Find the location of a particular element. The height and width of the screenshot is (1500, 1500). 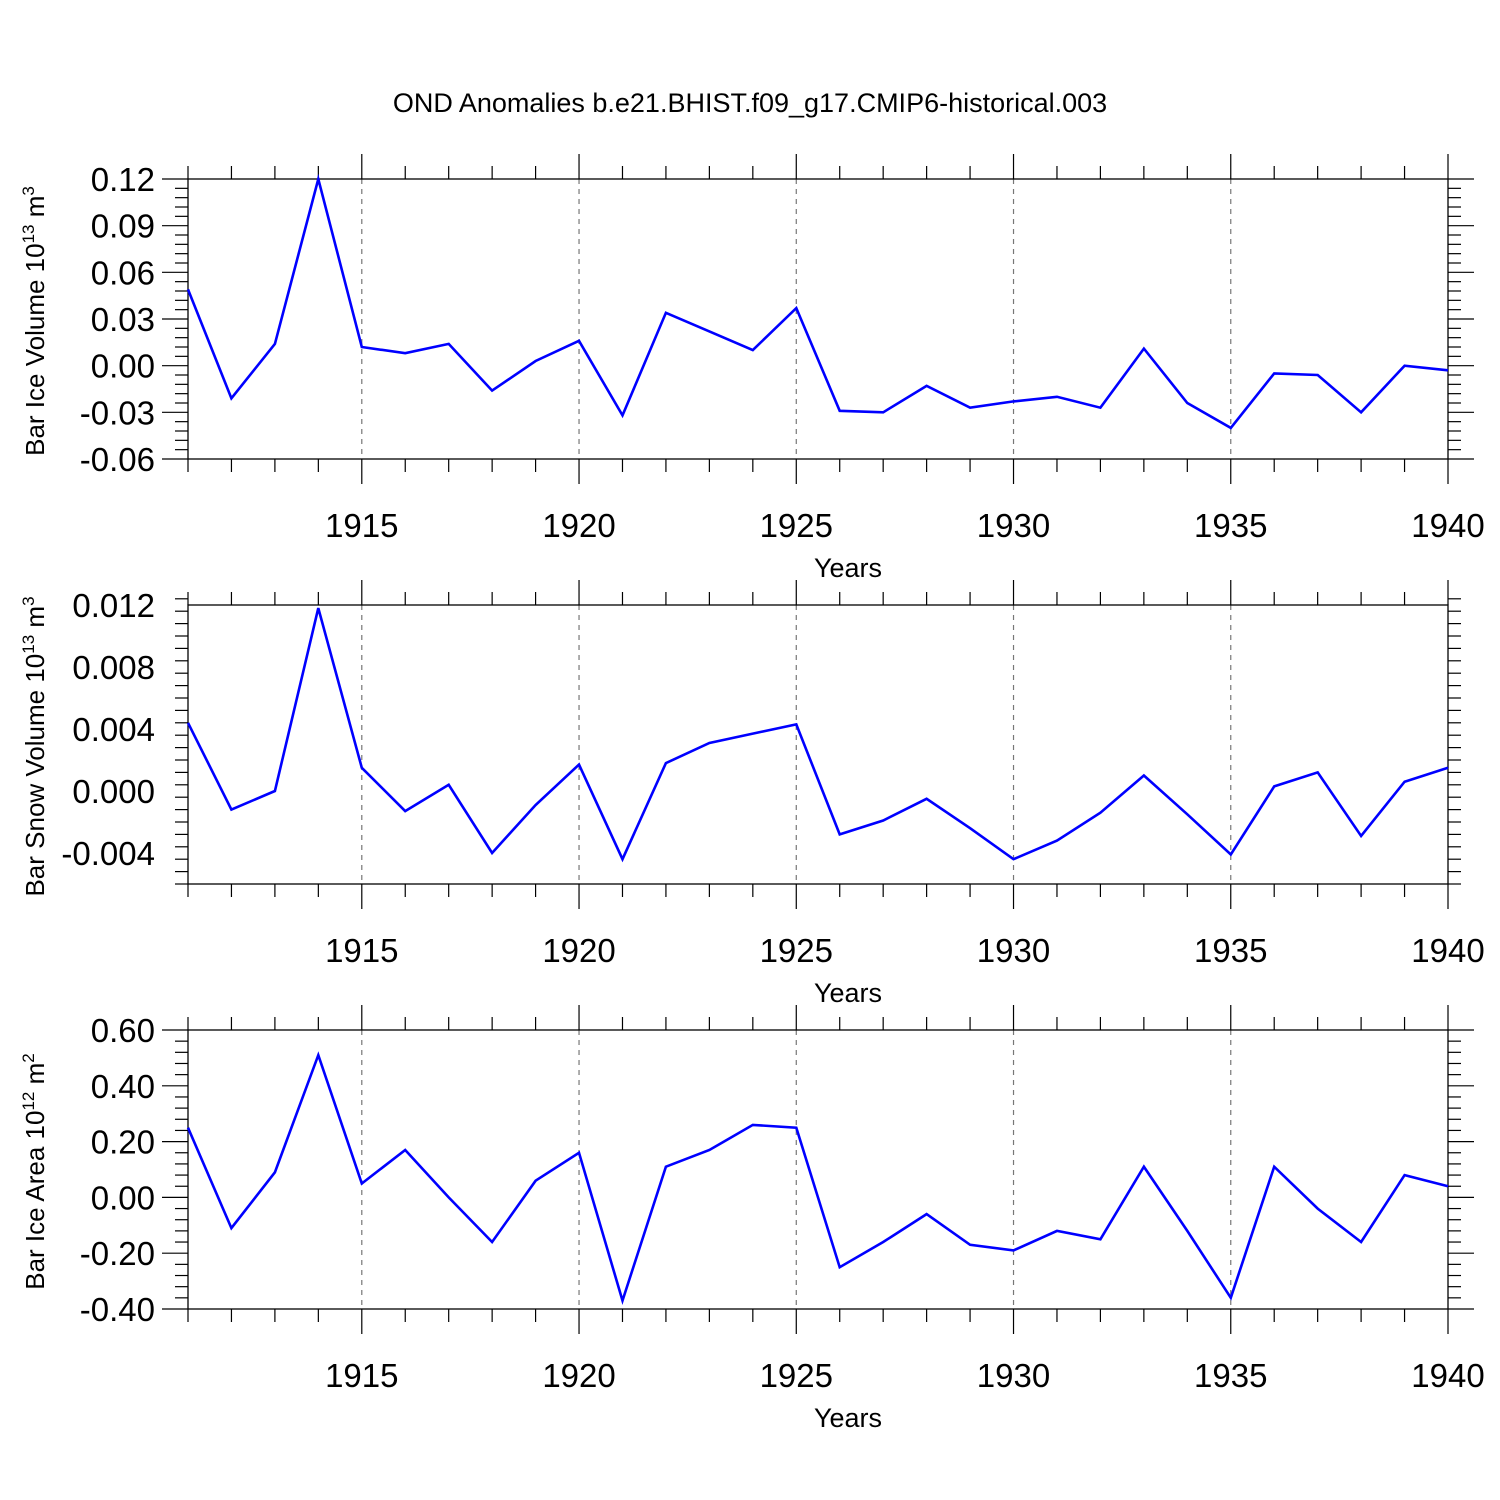

y-axis-label: Bar Ice Volume 1013 m3 is located at coordinates (34, 321).